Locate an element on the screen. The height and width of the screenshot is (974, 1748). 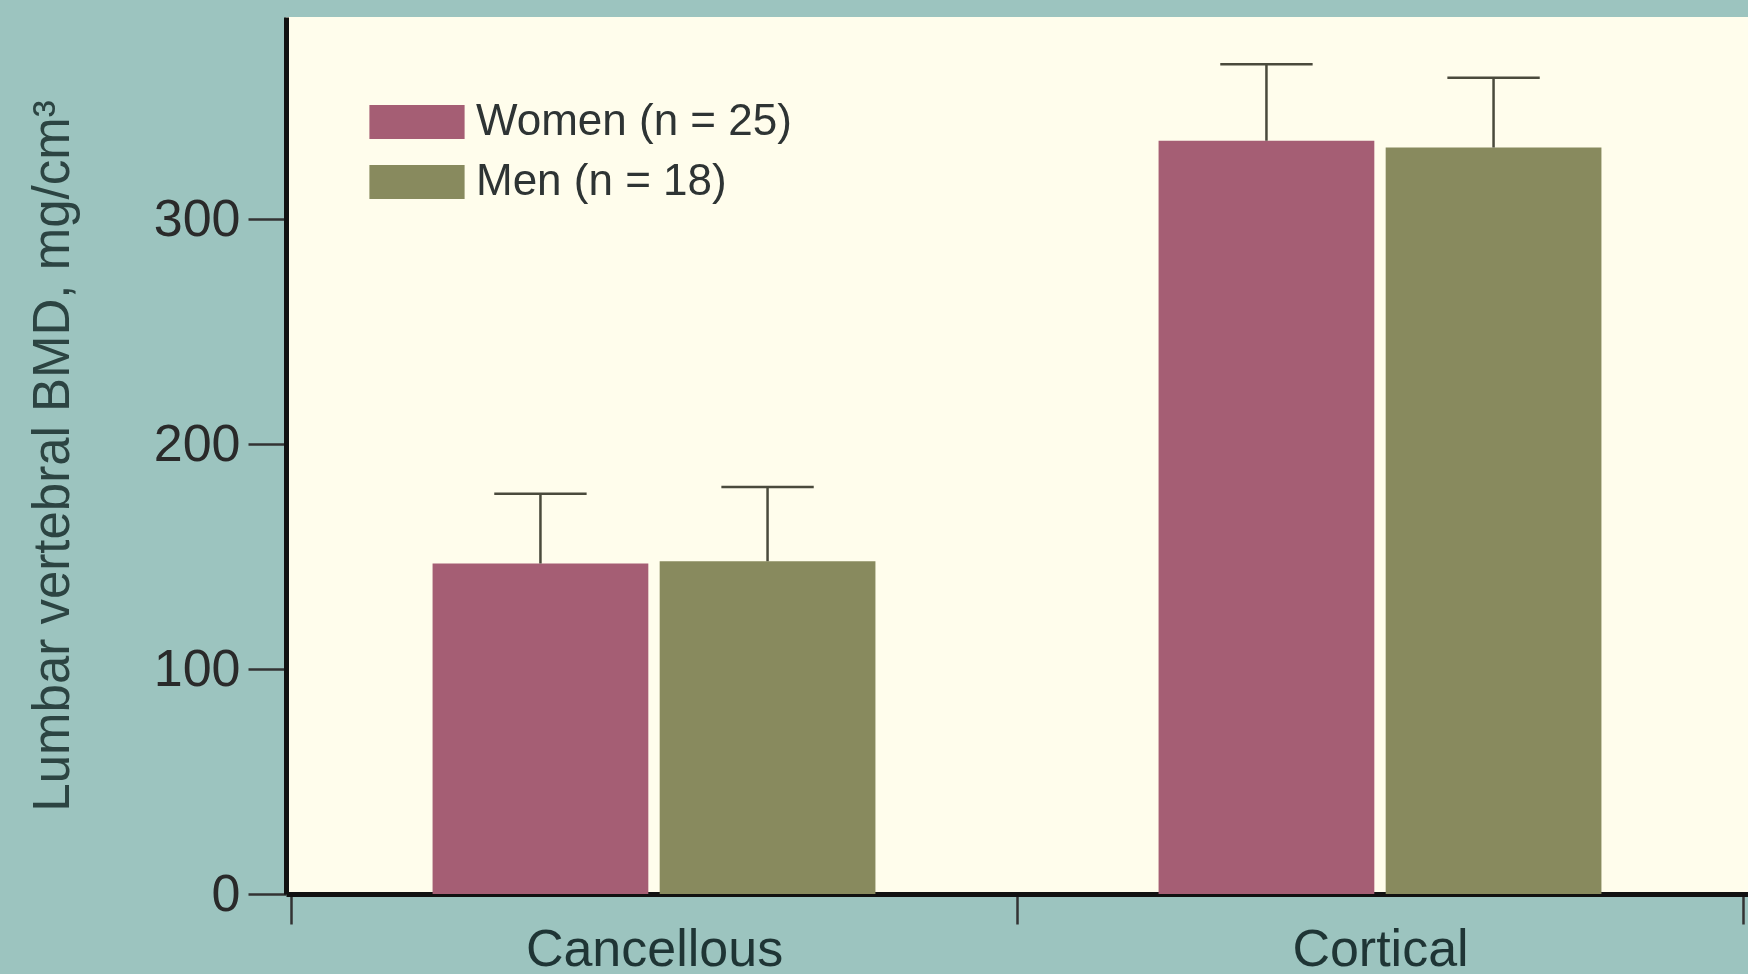
x-tick-label: Cortical is located at coordinates (1380, 946).